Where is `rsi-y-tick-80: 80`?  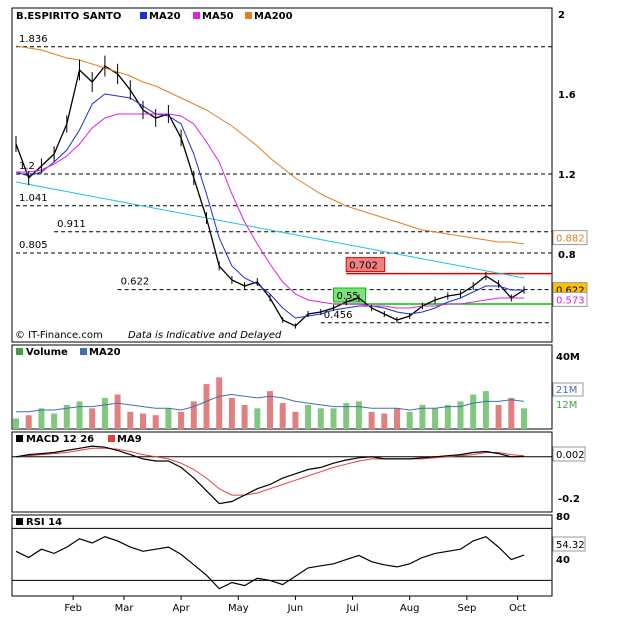
rsi-y-tick-80: 80 is located at coordinates (563, 517).